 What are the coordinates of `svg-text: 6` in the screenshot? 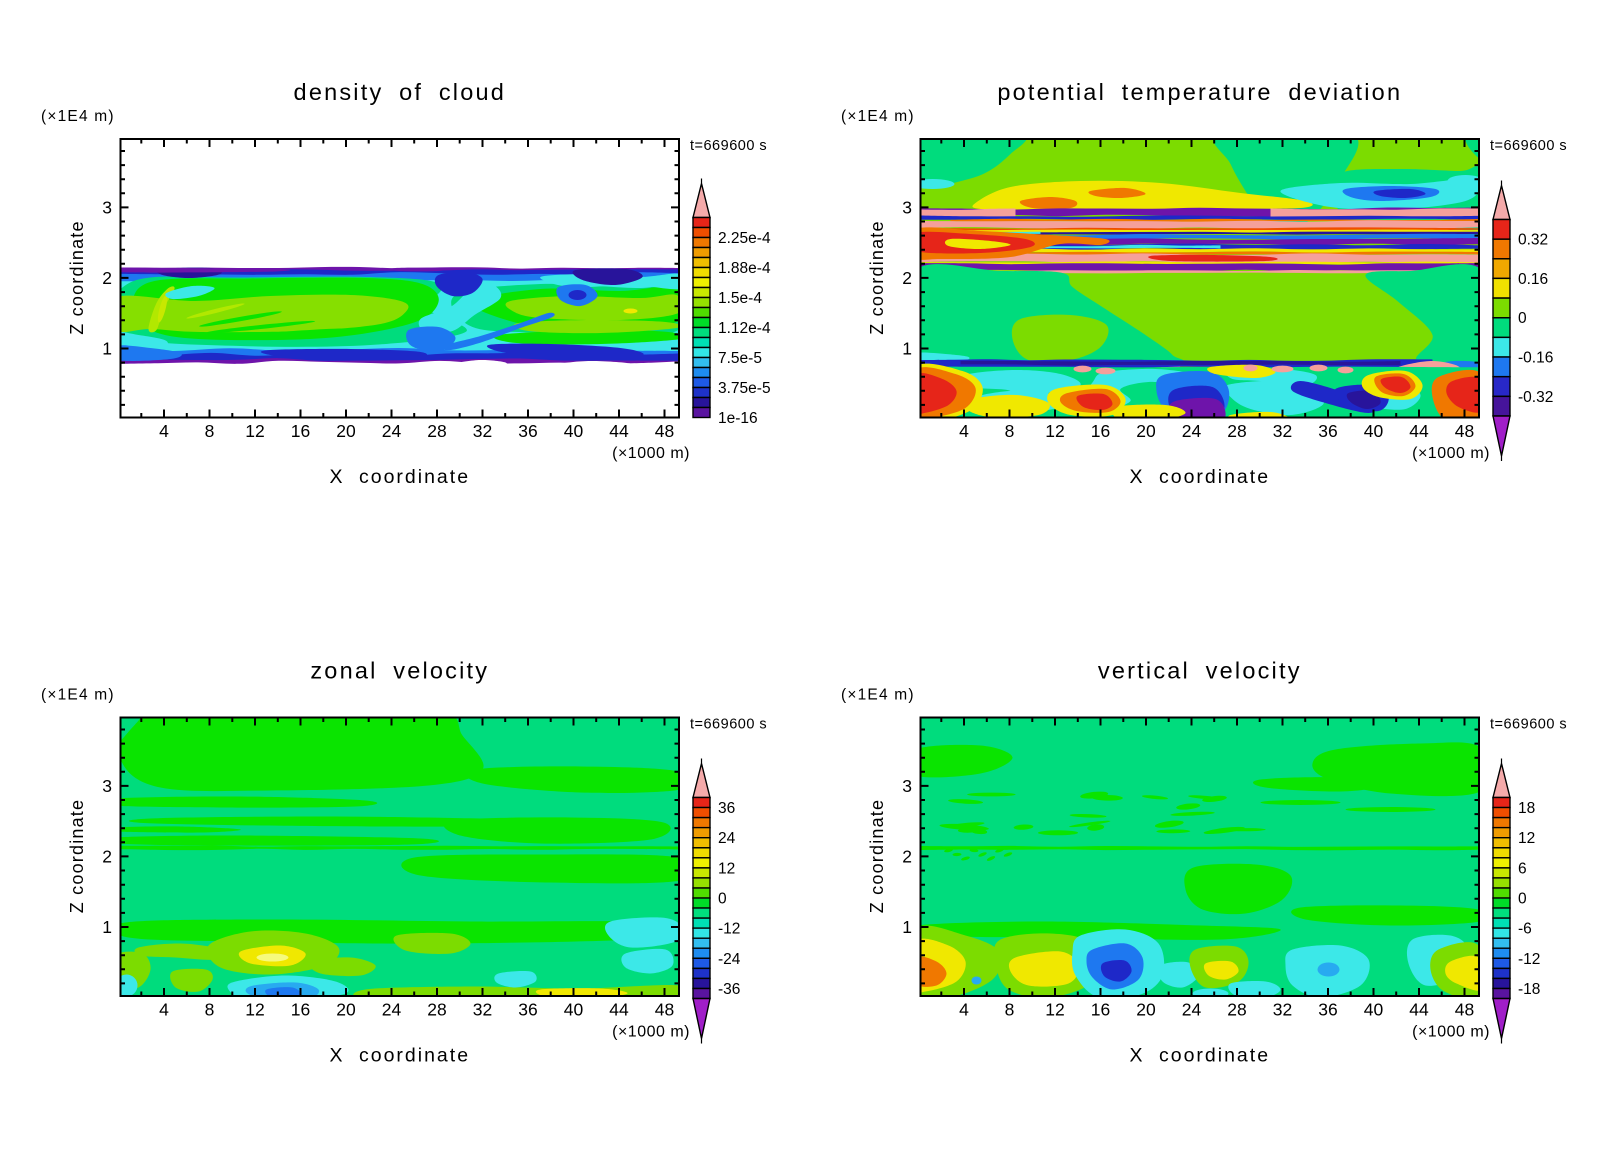 It's located at (1522, 868).